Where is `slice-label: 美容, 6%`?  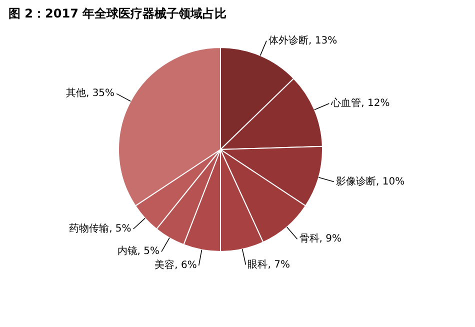
slice-label: 美容, 6% is located at coordinates (175, 264).